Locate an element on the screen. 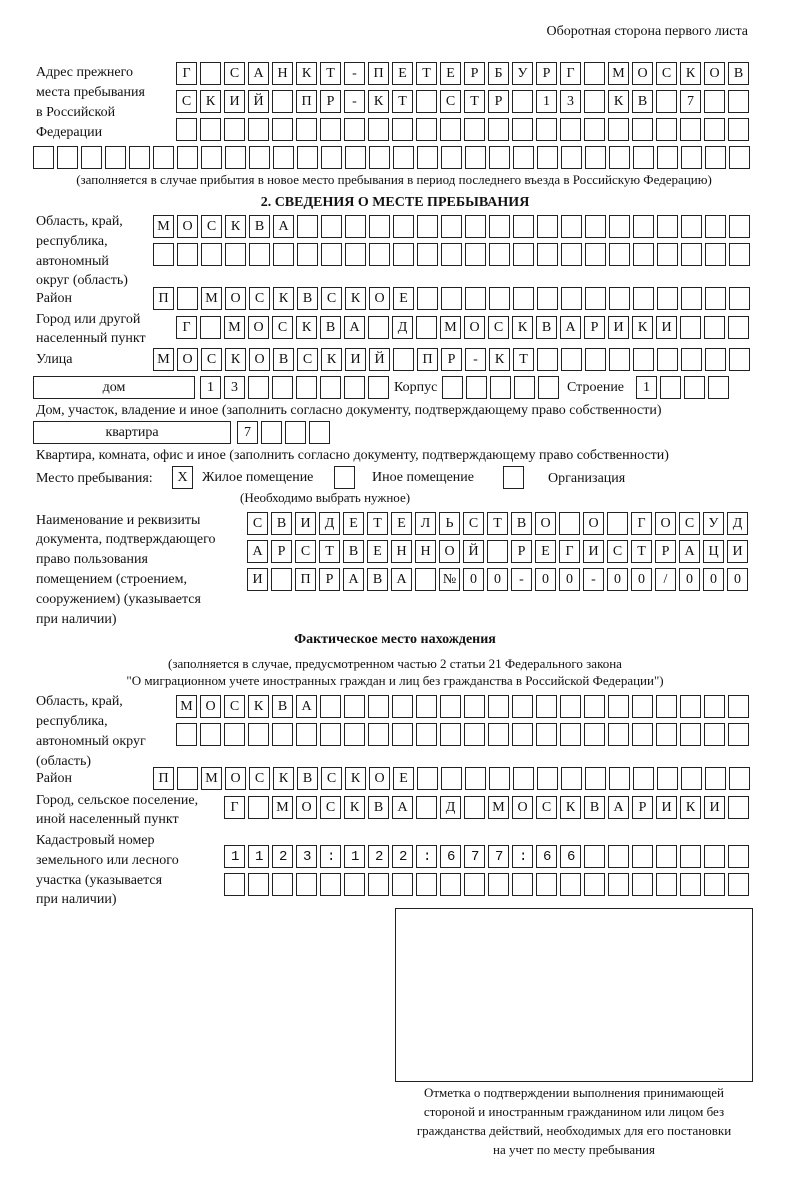 The image size is (800, 1180). char-cell: / is located at coordinates (665, 579).